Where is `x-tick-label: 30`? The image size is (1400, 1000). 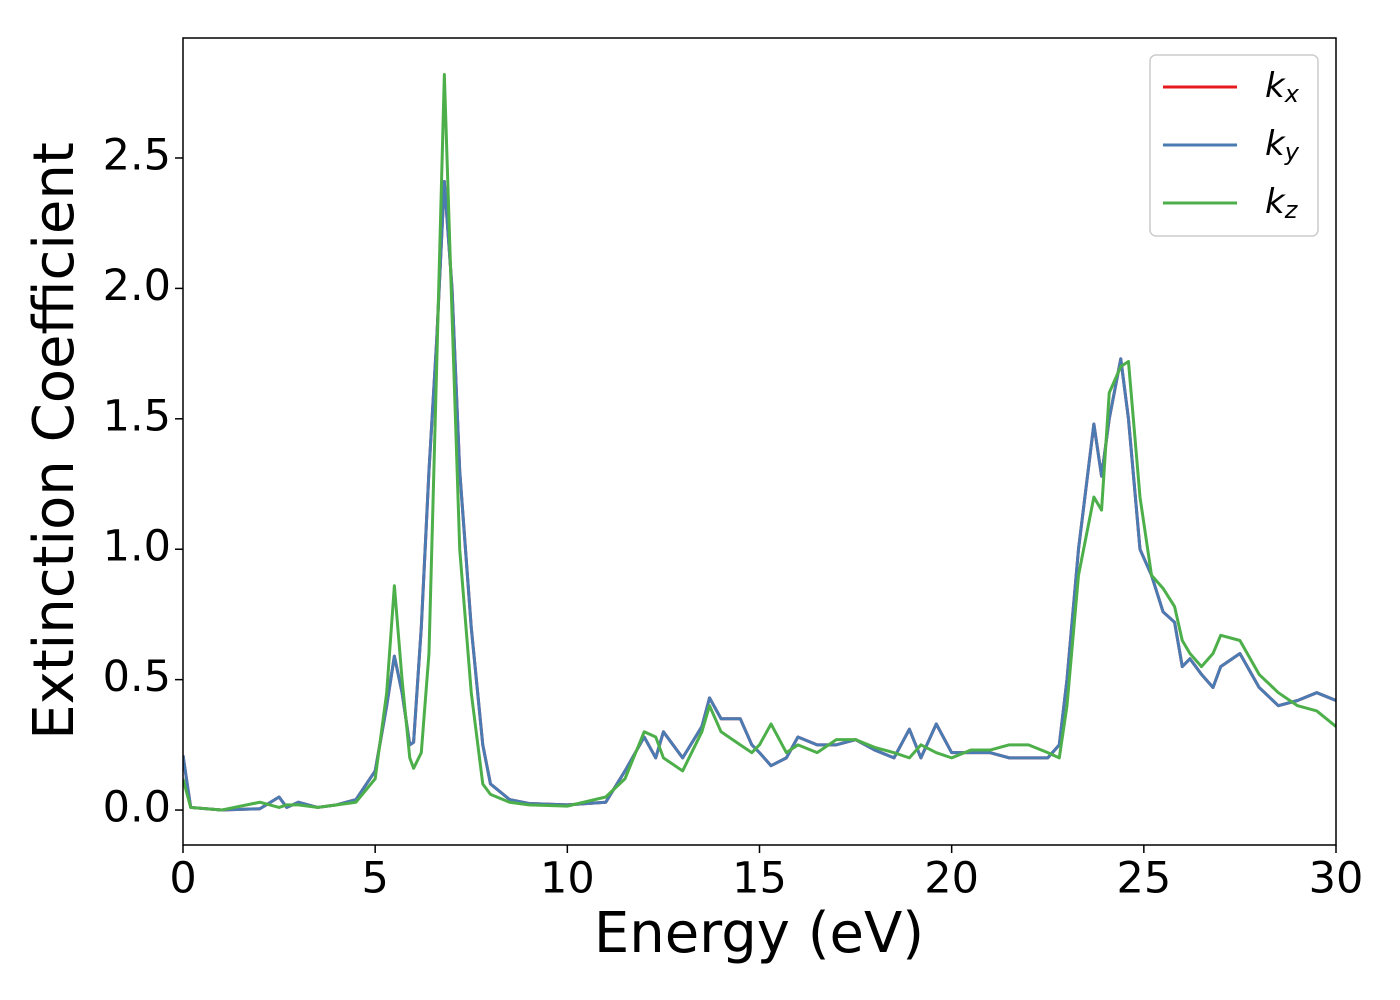 x-tick-label: 30 is located at coordinates (1336, 879).